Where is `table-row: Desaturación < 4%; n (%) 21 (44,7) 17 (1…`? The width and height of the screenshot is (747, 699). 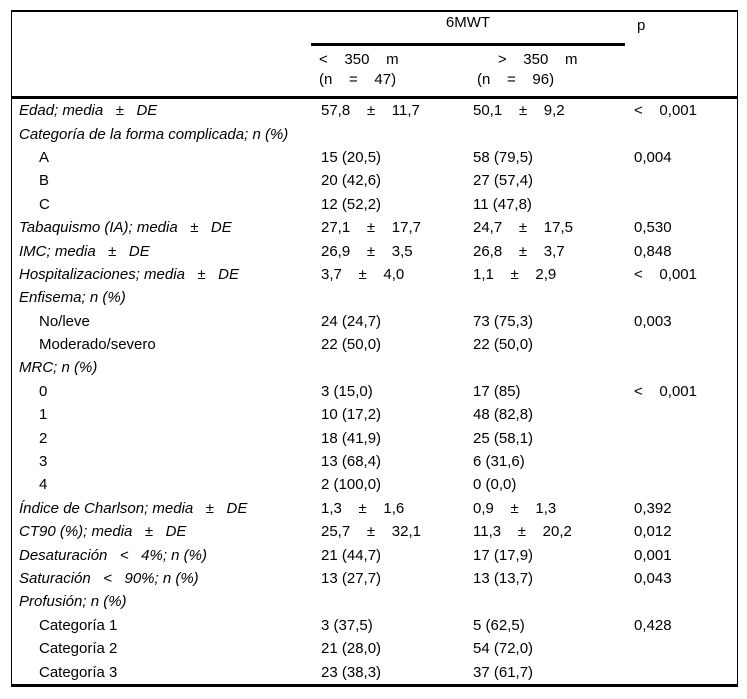 table-row: Desaturación < 4%; n (%) 21 (44,7) 17 (1… is located at coordinates (374, 554).